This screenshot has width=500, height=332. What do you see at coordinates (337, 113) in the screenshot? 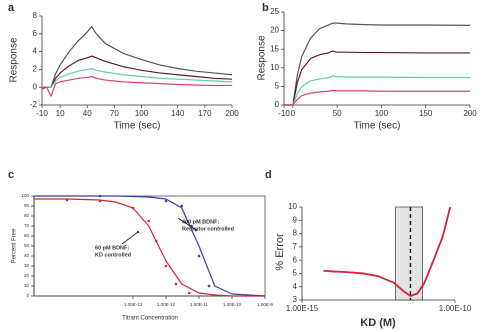
I see `x-tick-label: 50` at bounding box center [337, 113].